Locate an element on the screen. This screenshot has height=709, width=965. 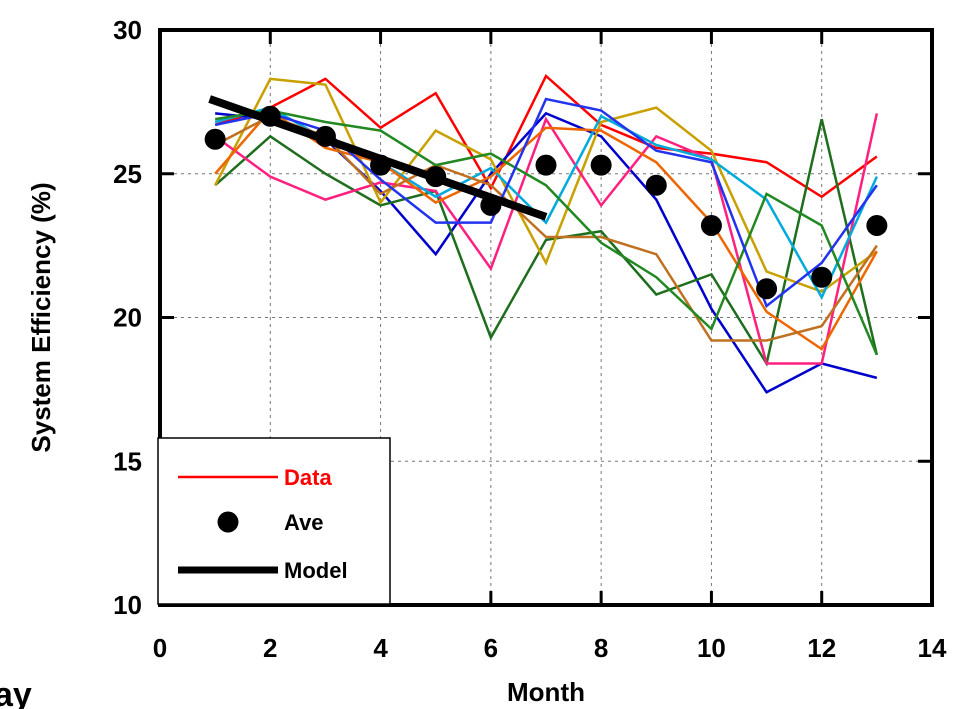
y-tick-label: 25 is located at coordinates (127, 174).